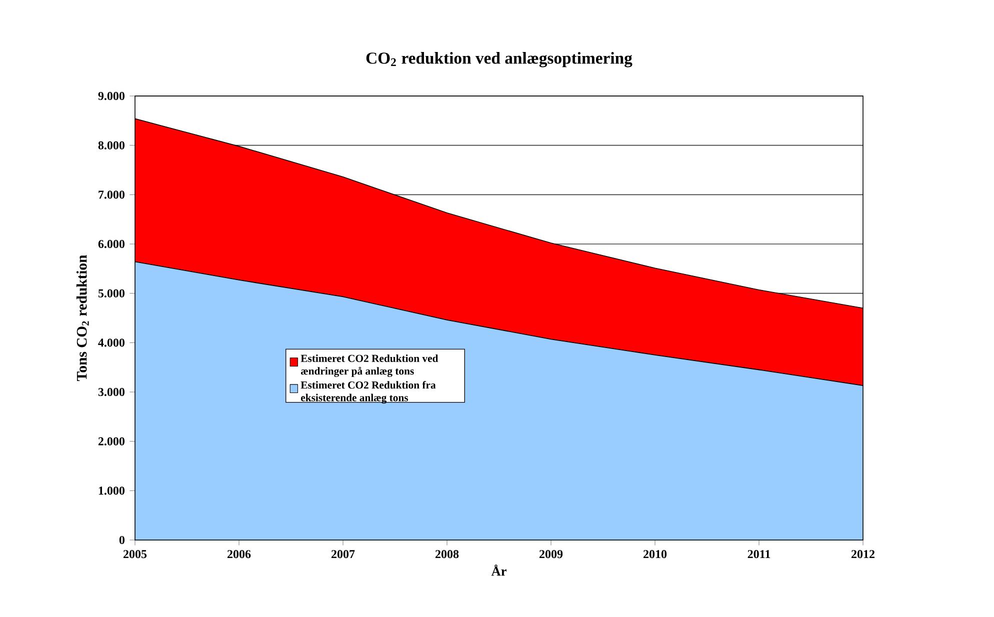 The height and width of the screenshot is (617, 994). Describe the element at coordinates (135, 554) in the screenshot. I see `x-tick-label: 2005` at that location.